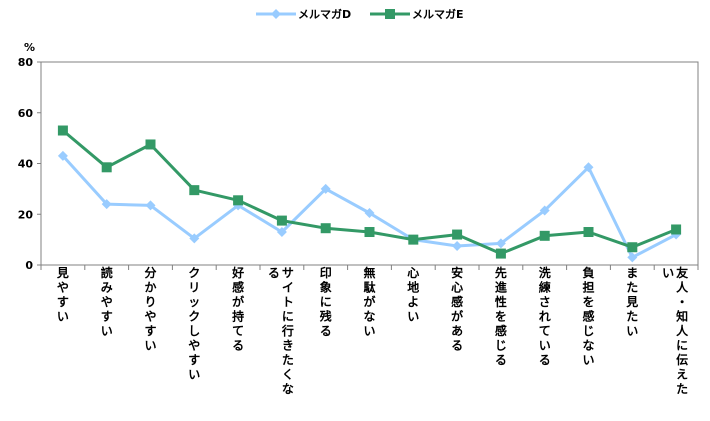  What do you see at coordinates (324, 14) in the screenshot?
I see `legend-label-series-1: メルマガD` at bounding box center [324, 14].